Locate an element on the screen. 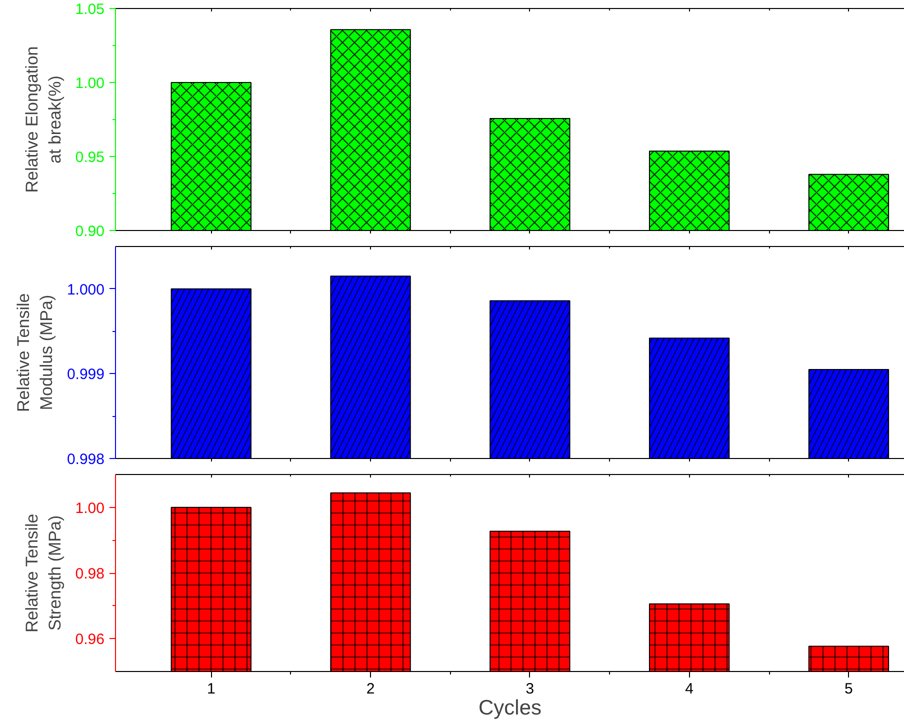 Image resolution: width=904 pixels, height=726 pixels. y-tick-label: 0.96 is located at coordinates (90, 639).